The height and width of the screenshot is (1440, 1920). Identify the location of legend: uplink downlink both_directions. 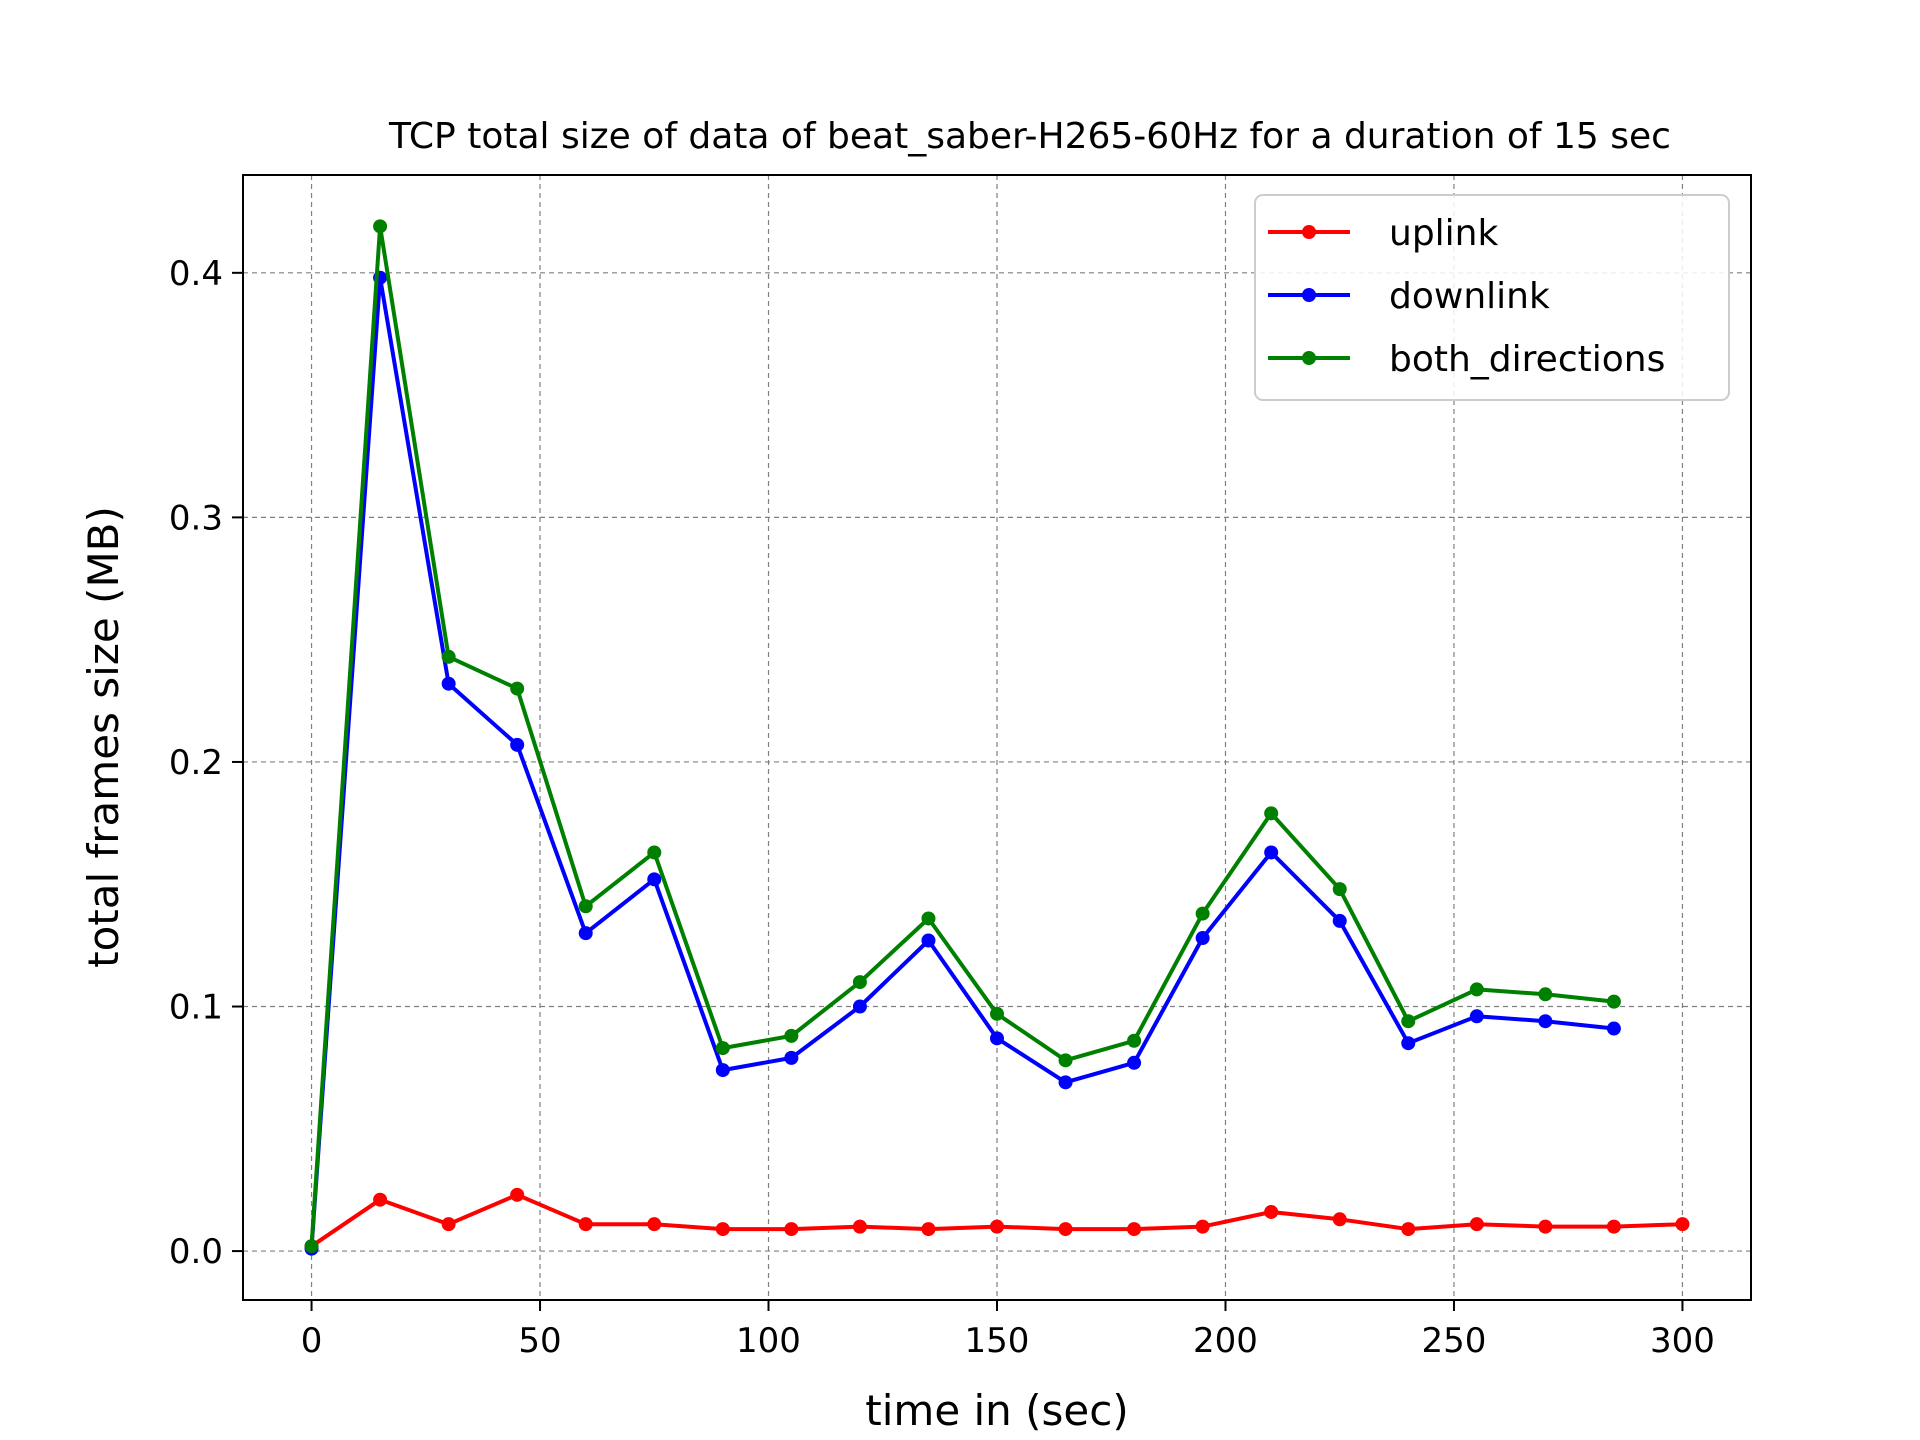
(1492, 297).